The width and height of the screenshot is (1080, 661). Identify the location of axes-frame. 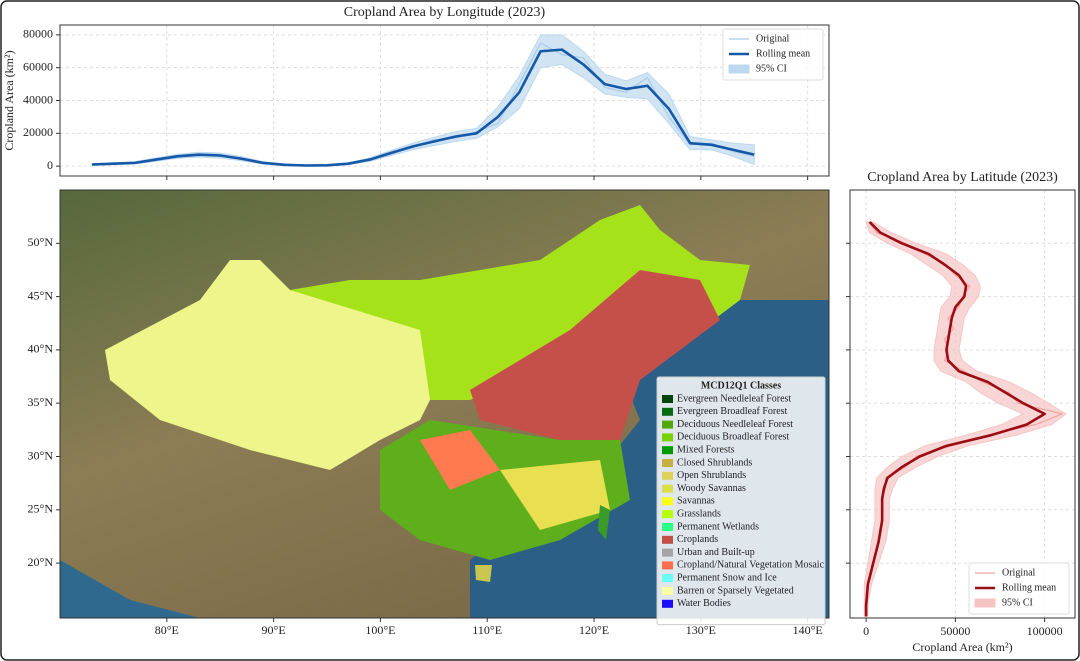
(962, 404).